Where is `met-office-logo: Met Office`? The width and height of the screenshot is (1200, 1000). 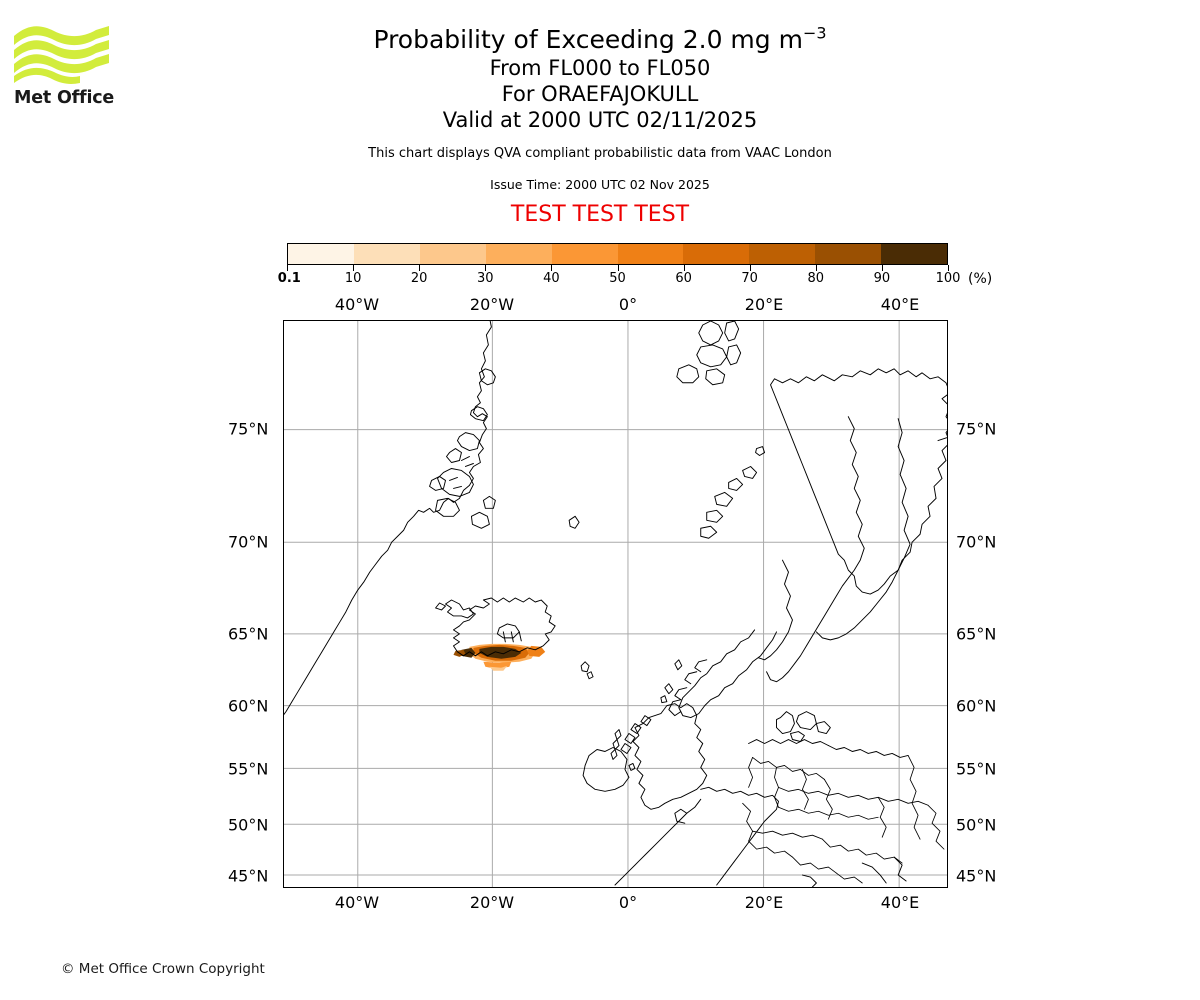 met-office-logo: Met Office is located at coordinates (79, 71).